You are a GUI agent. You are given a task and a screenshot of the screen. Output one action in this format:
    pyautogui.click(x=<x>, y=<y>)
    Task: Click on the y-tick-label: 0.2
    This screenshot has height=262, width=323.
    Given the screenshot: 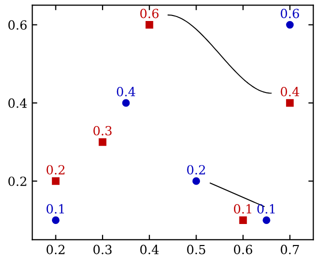 What is the action you would take?
    pyautogui.click(x=17, y=181)
    